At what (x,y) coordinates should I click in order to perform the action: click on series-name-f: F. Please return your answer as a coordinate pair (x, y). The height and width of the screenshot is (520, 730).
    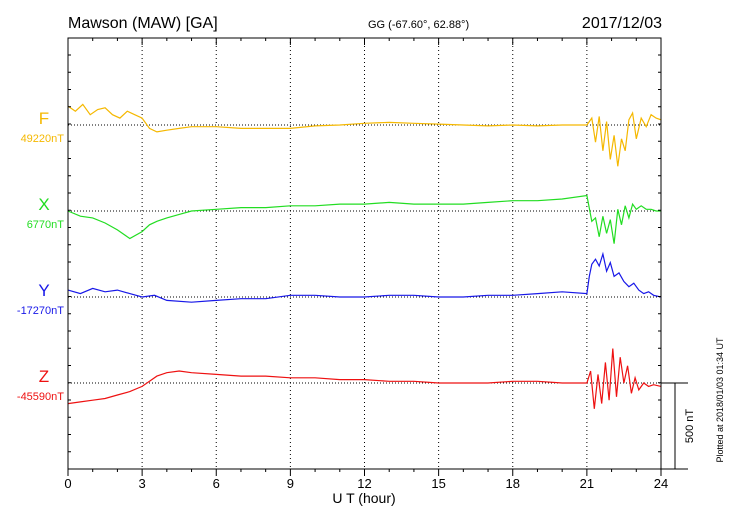
    Looking at the image, I should click on (44, 118).